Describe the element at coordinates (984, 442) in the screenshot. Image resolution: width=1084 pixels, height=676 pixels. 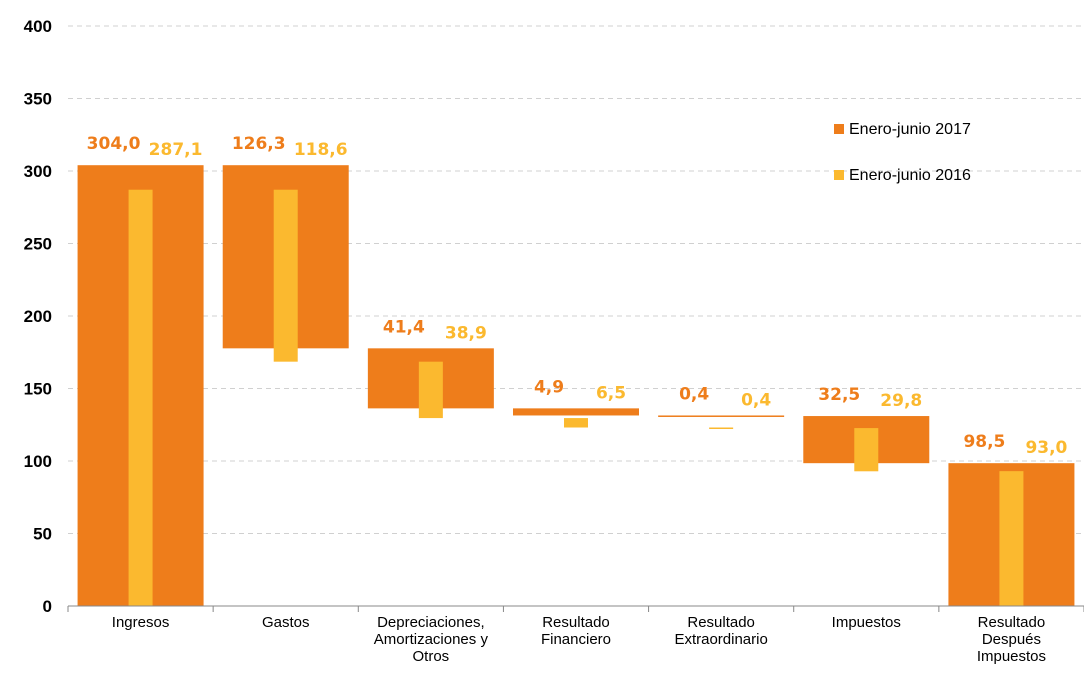
I see `data-label-2017: 98,5` at that location.